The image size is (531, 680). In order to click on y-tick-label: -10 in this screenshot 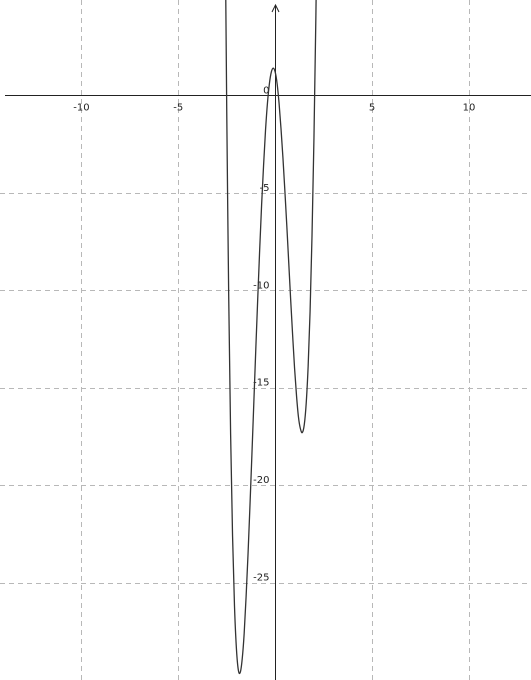, I will do `click(261, 285)`.